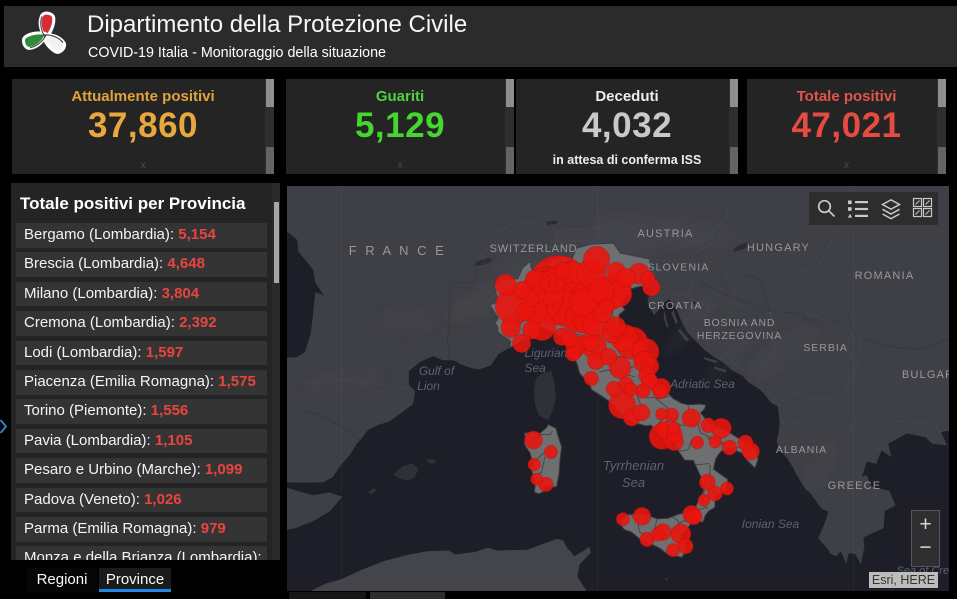 The width and height of the screenshot is (957, 599). I want to click on svg-text: ALBANIA, so click(800, 450).